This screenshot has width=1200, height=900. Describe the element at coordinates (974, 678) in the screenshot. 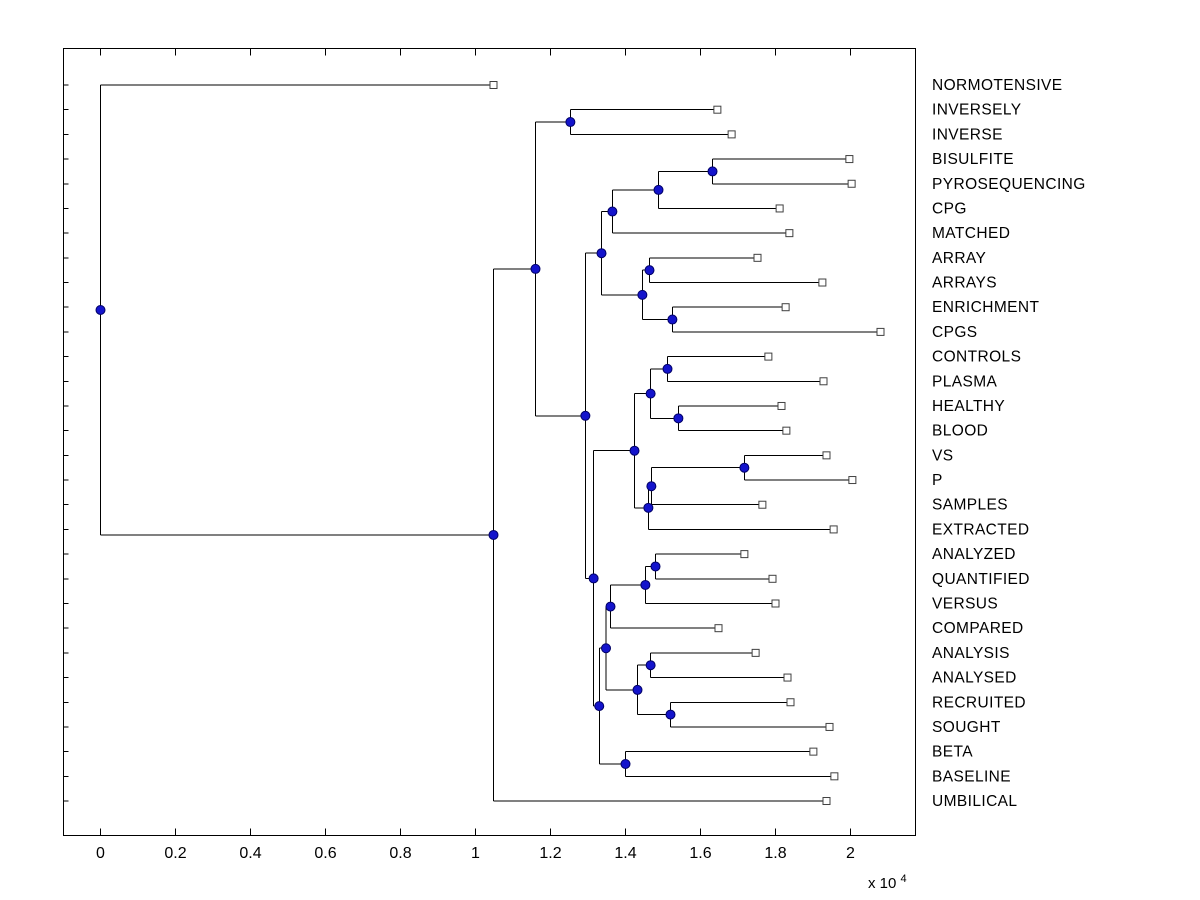

I see `leaf-label-analysed: ANALYSED` at that location.